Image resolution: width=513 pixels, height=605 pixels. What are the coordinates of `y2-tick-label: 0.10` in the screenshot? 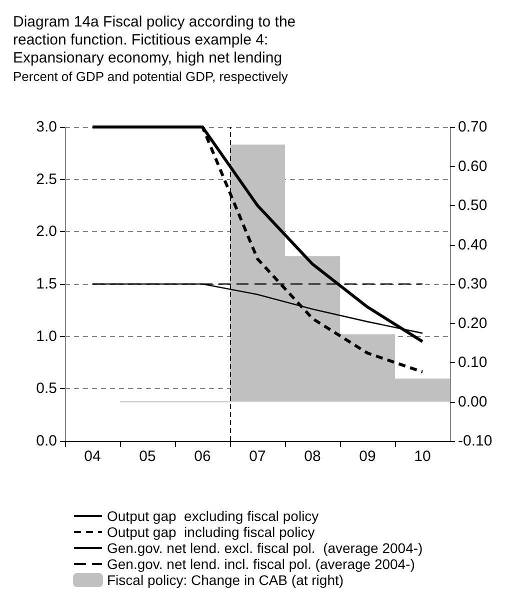 It's located at (473, 362).